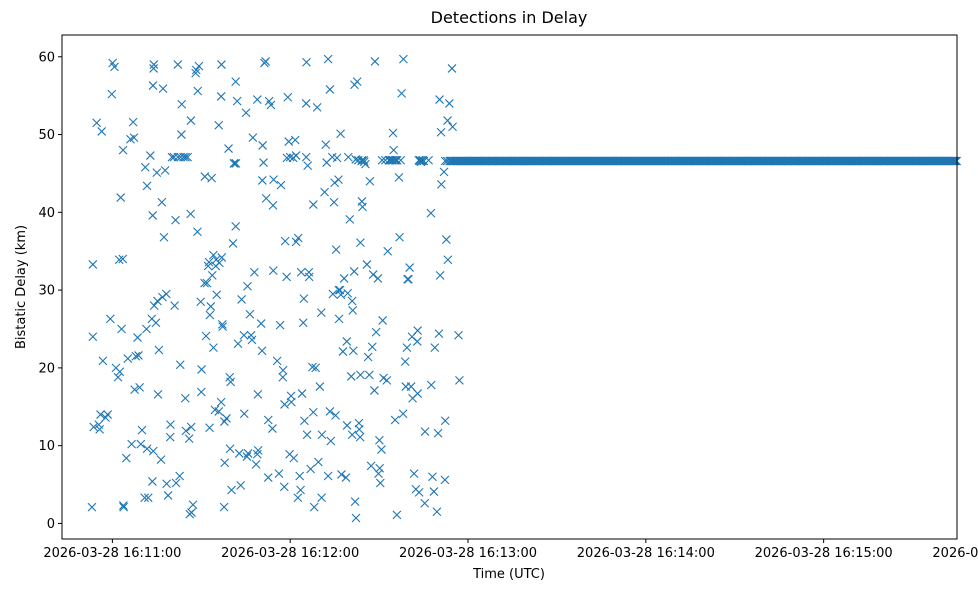  What do you see at coordinates (646, 553) in the screenshot?
I see `x-tick-label: 2026-03-28 16:14:00` at bounding box center [646, 553].